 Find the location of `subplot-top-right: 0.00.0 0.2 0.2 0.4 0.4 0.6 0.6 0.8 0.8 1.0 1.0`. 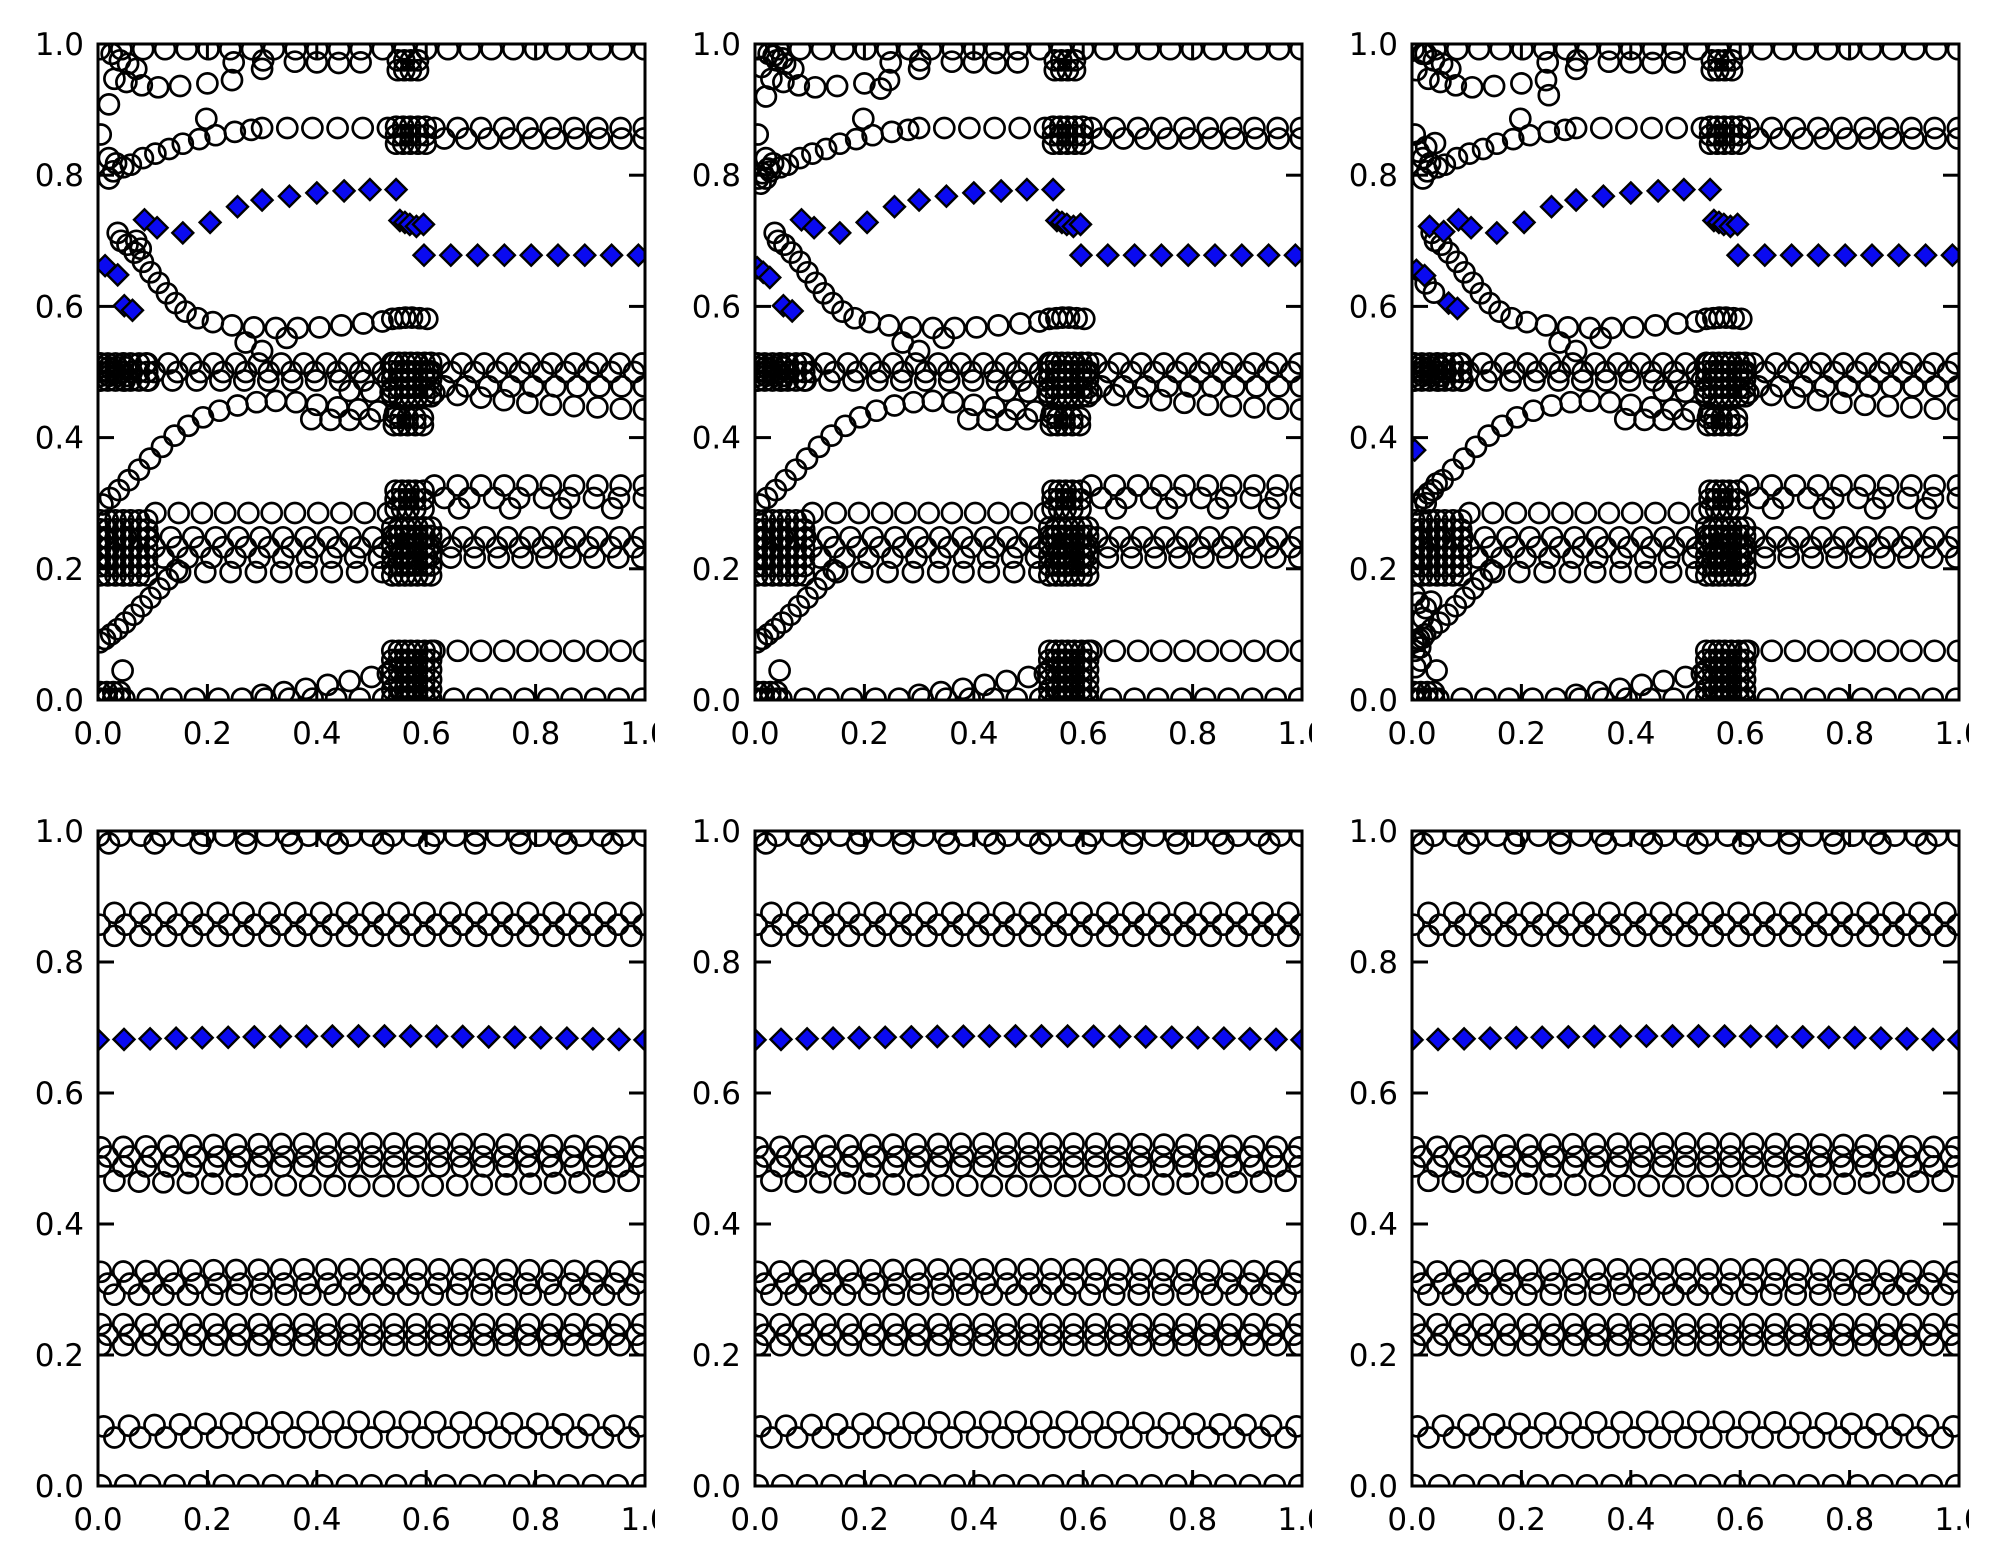

subplot-top-right: 0.00.0 0.2 0.2 0.4 0.4 0.6 0.6 0.8 0.8 1.0 1.0 is located at coordinates (1659, 391).